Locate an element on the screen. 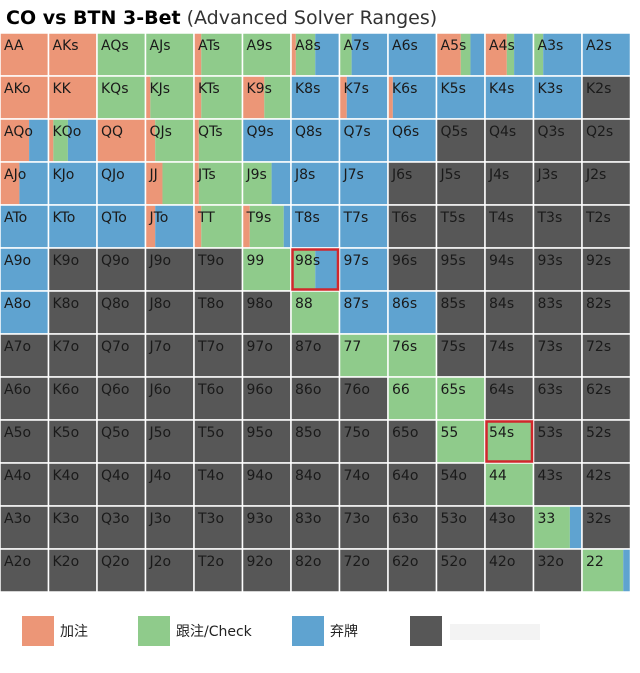  cell-label: A5o is located at coordinates (17, 433).